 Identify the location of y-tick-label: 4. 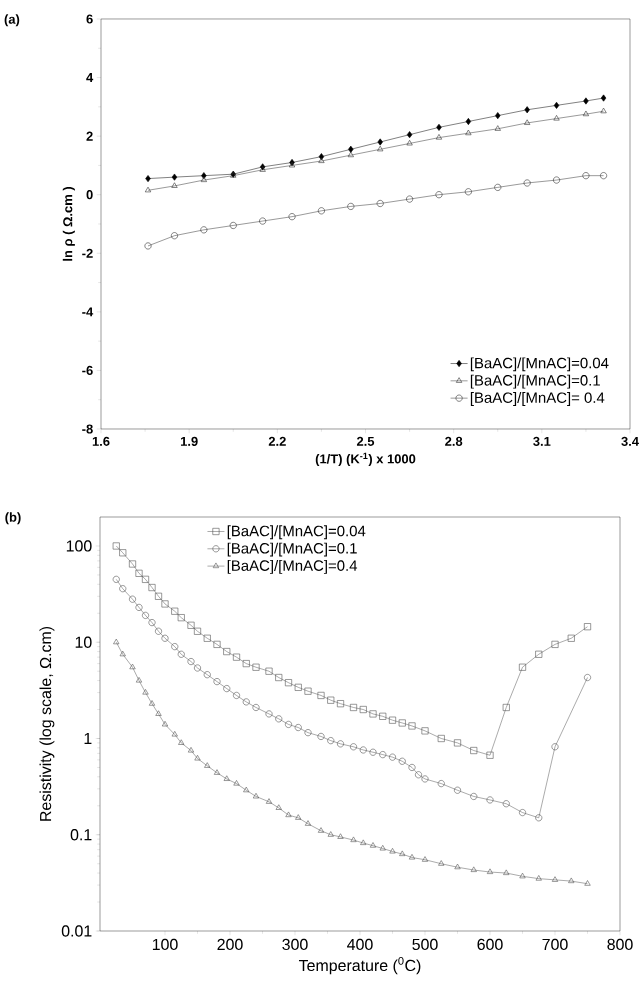
(90, 78).